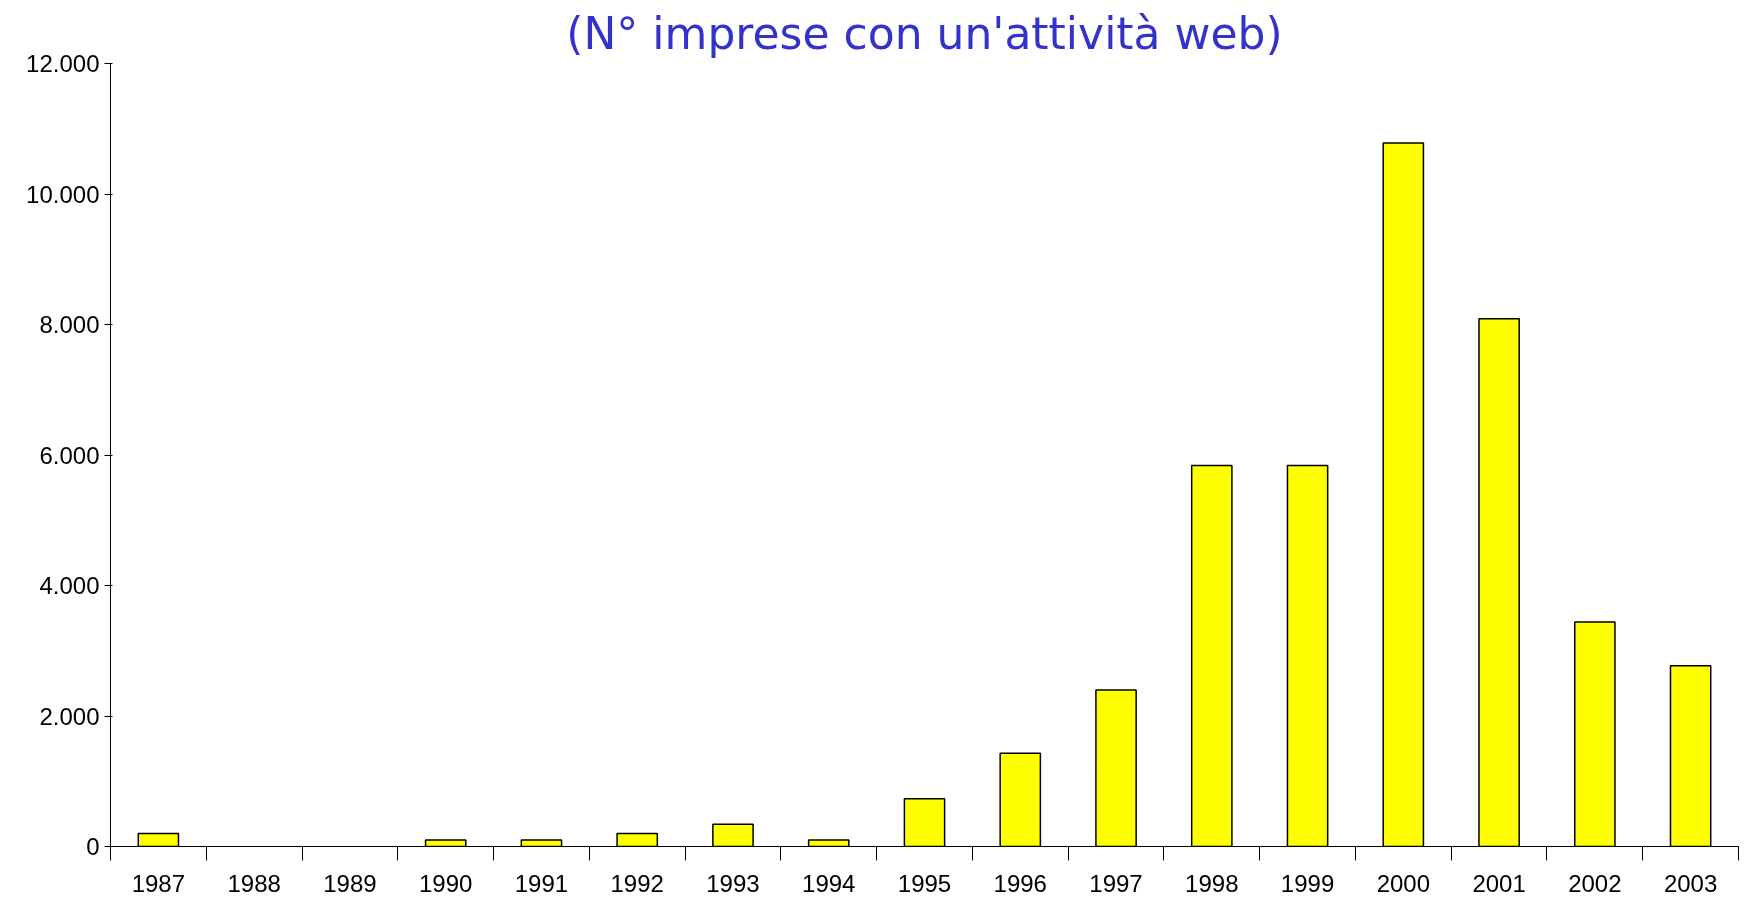 This screenshot has width=1763, height=906. What do you see at coordinates (1403, 883) in the screenshot?
I see `x-tick-label: 2000` at bounding box center [1403, 883].